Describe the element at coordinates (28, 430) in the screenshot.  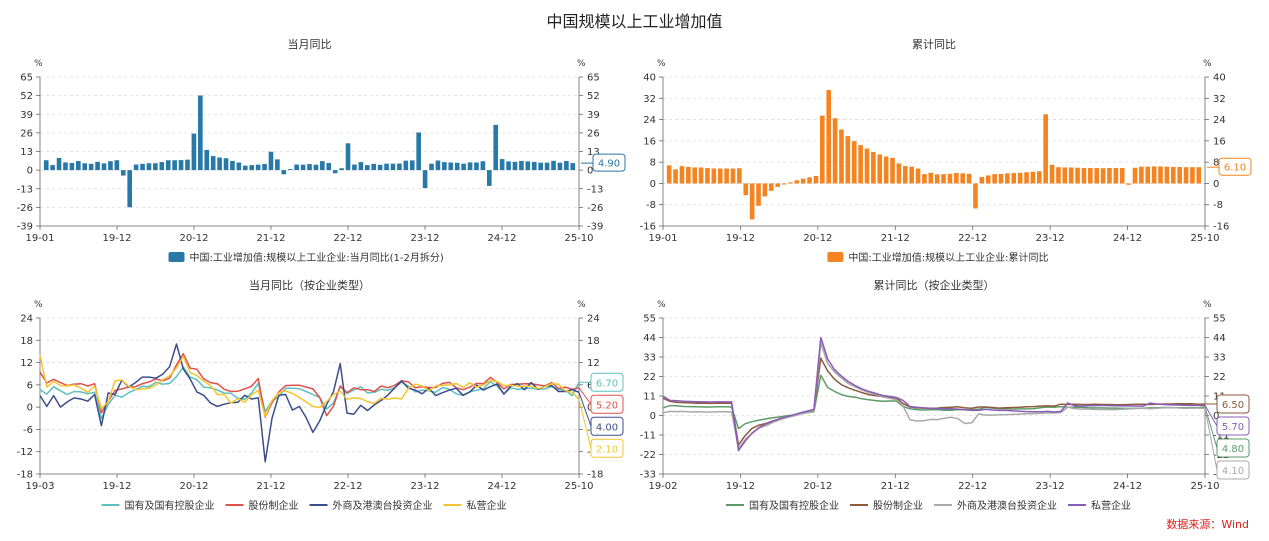
I see `y-tick-label-left: -6` at that location.